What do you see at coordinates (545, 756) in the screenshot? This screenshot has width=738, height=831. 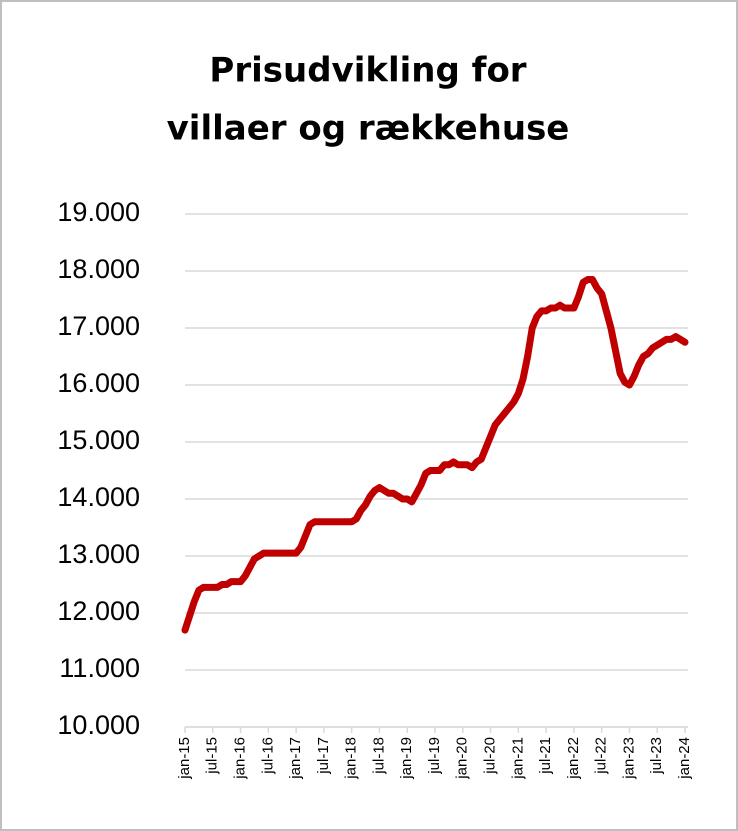 I see `x-tick-label: jul-21` at bounding box center [545, 756].